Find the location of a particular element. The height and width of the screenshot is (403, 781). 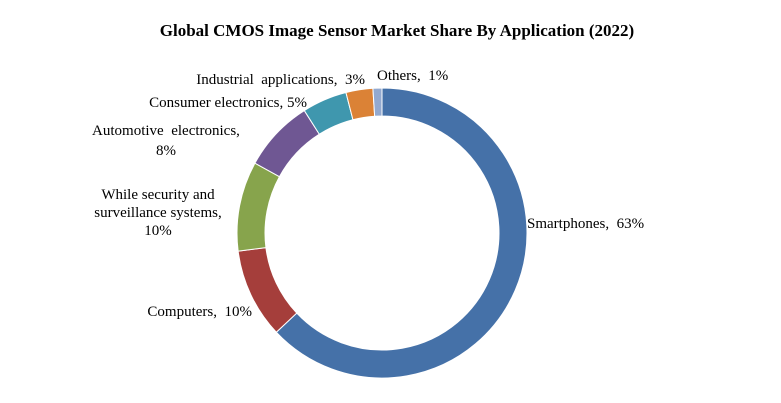

label-line: Industrial applications, 3% is located at coordinates (280, 80).